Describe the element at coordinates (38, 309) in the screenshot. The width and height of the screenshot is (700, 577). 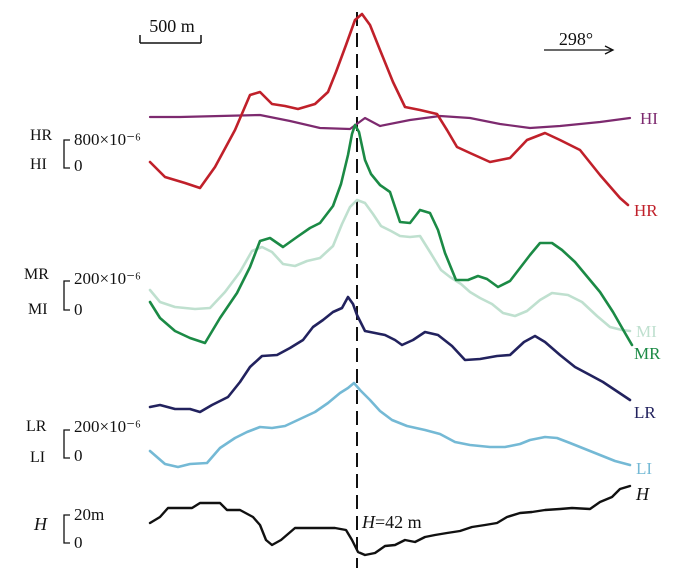
I see `scale-middle-label-mi: MI` at that location.